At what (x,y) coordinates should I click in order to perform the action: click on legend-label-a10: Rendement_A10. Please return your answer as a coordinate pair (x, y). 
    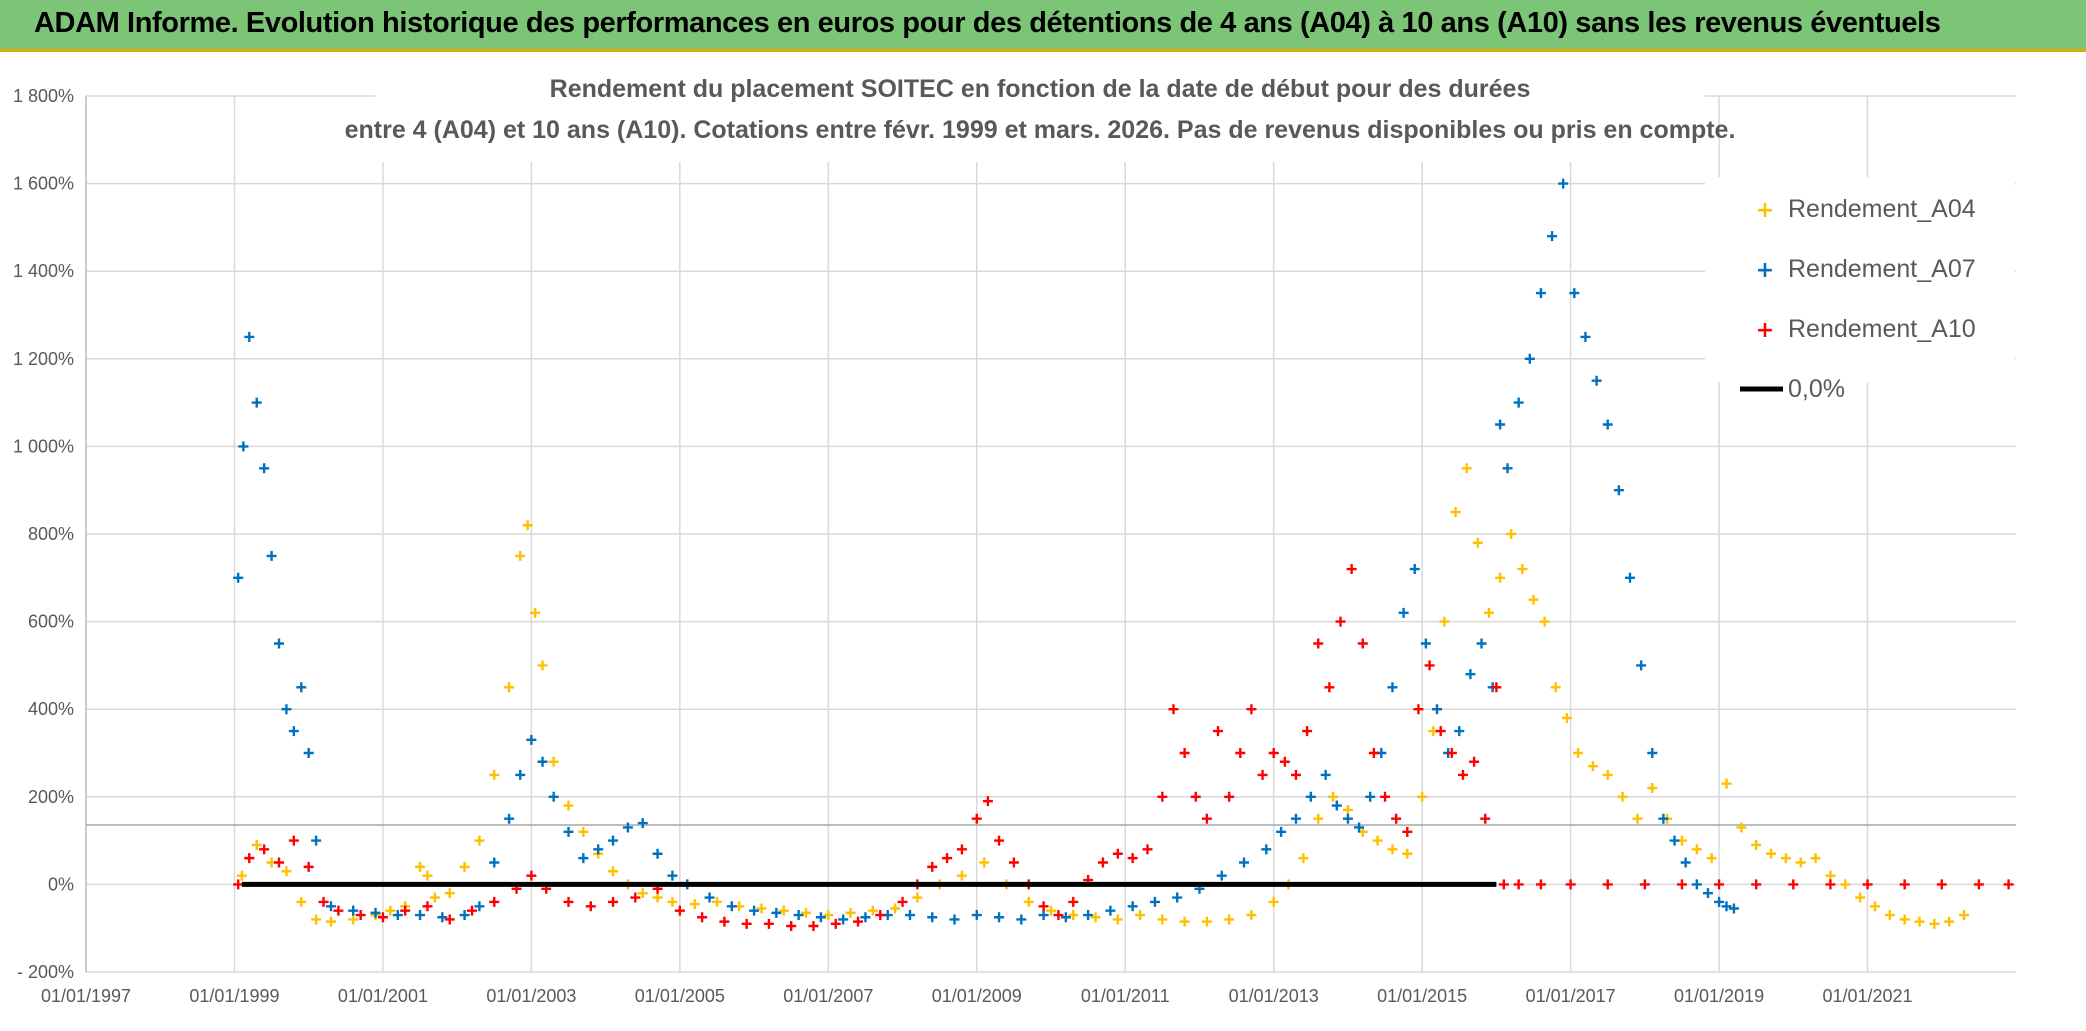
    Looking at the image, I should click on (1882, 329).